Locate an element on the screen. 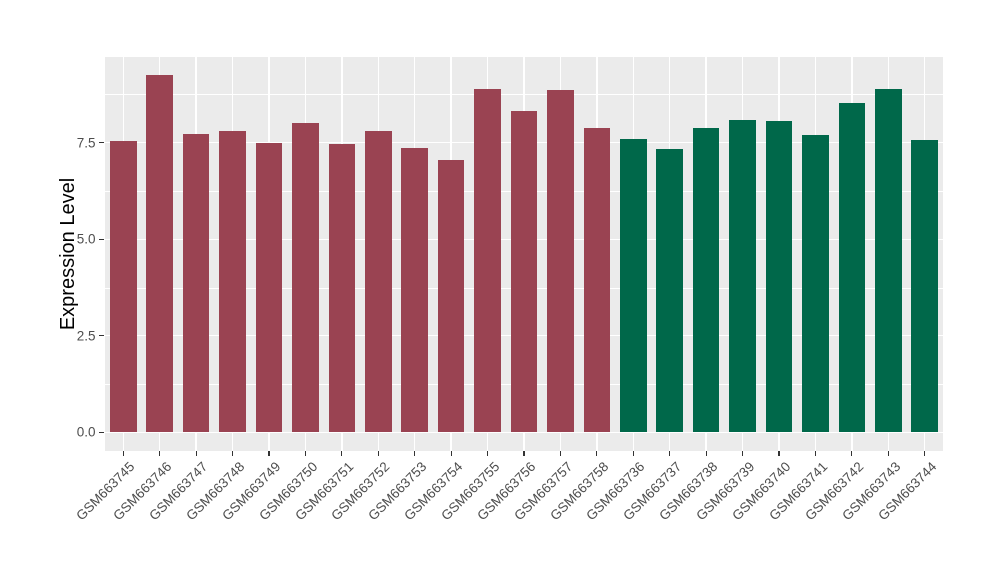 This screenshot has width=1000, height=580. bar-GSM663737 is located at coordinates (670, 291).